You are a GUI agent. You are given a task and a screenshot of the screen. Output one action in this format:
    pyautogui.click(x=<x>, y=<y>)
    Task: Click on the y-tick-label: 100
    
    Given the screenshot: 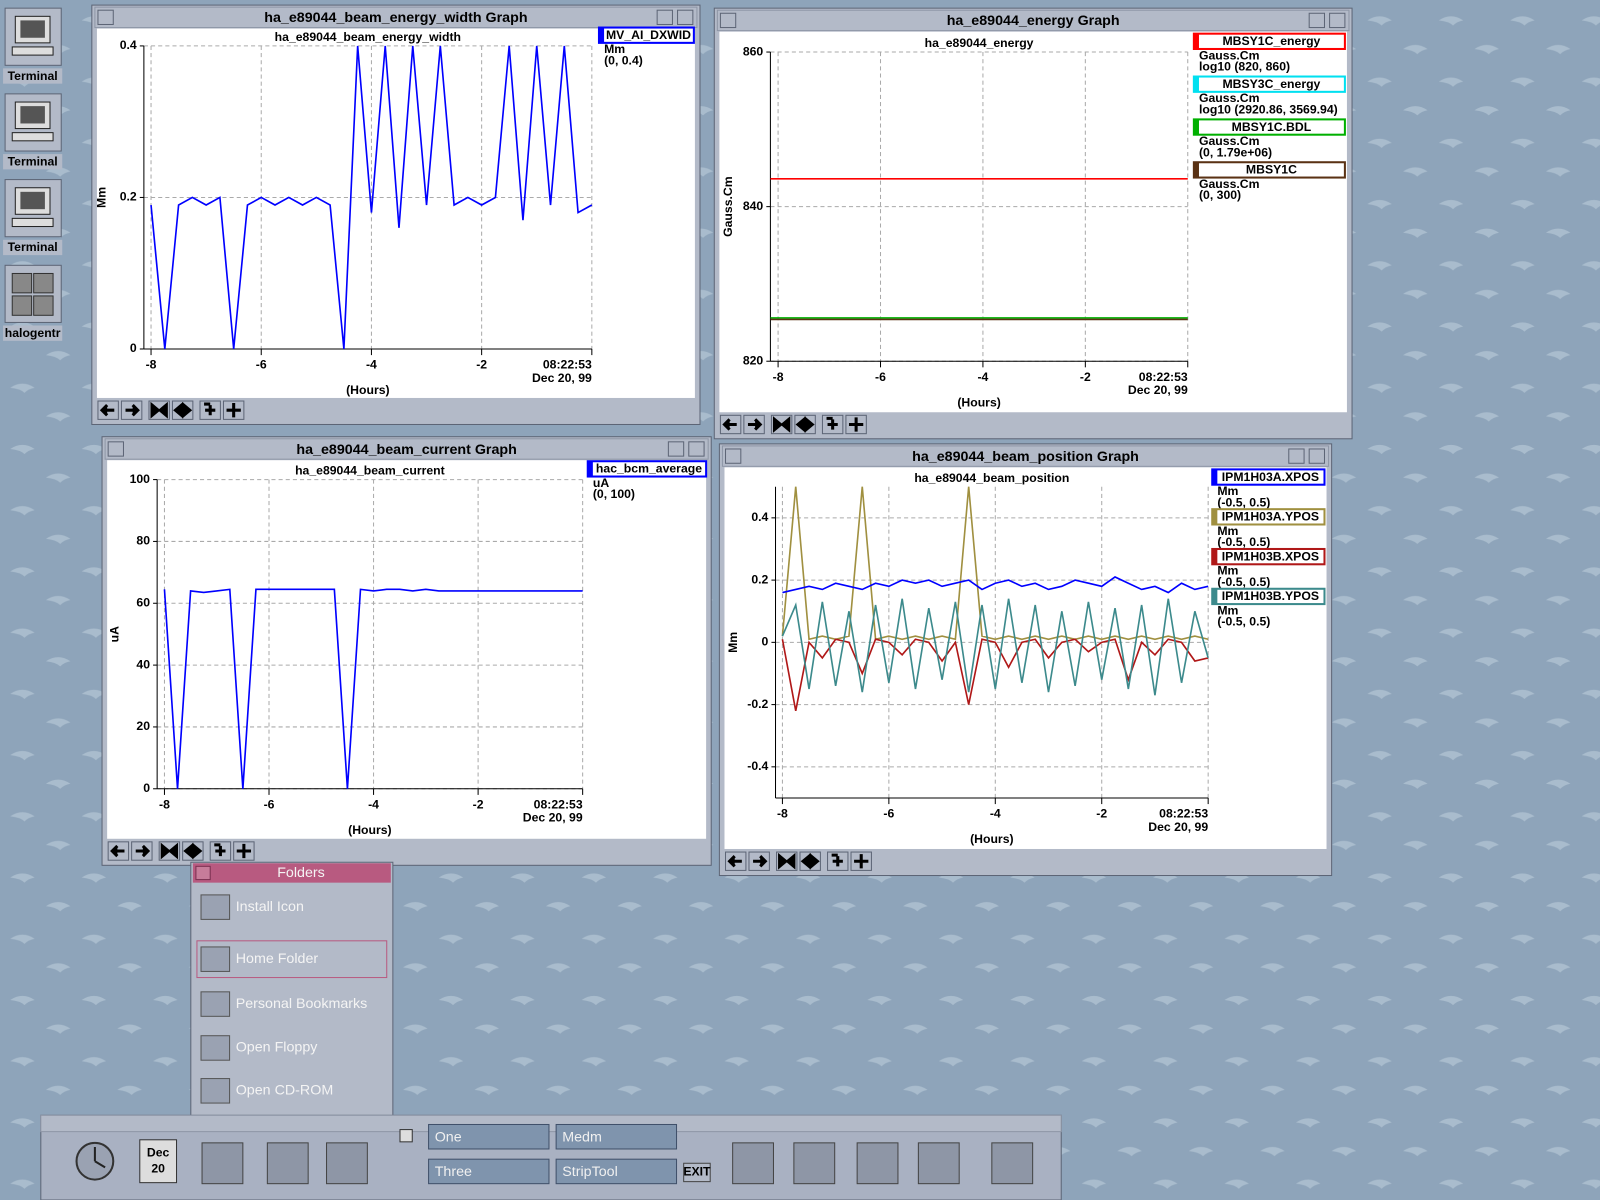 What is the action you would take?
    pyautogui.click(x=140, y=479)
    